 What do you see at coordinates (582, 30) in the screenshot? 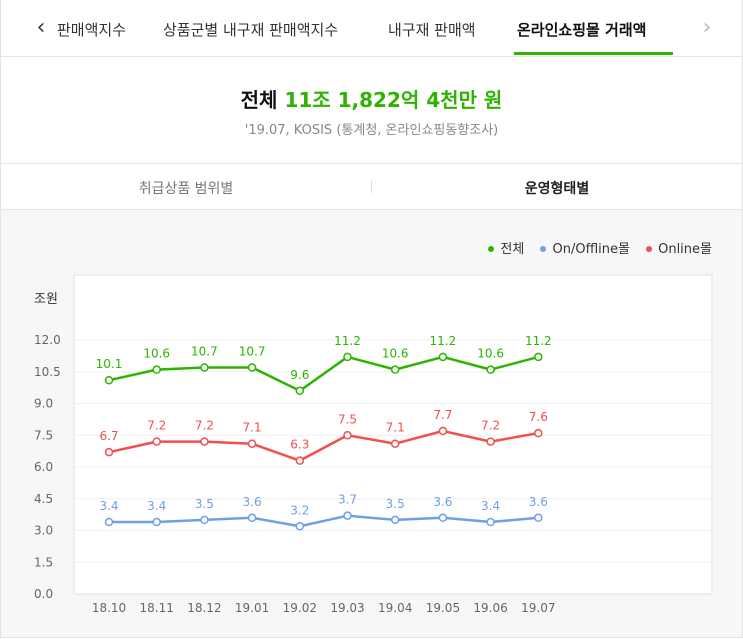
I see `tab-online-shopping-transactions: 온라인쇼핑몰 거래액` at bounding box center [582, 30].